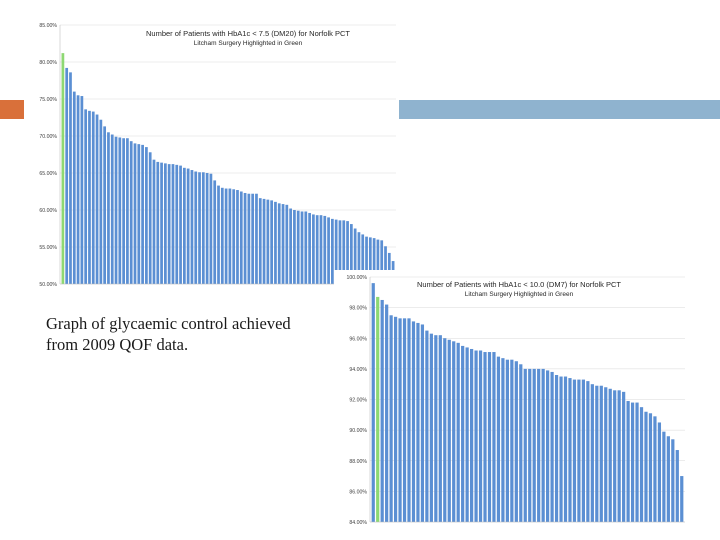 Image resolution: width=720 pixels, height=540 pixels. I want to click on accent-bar-right, so click(559, 109).